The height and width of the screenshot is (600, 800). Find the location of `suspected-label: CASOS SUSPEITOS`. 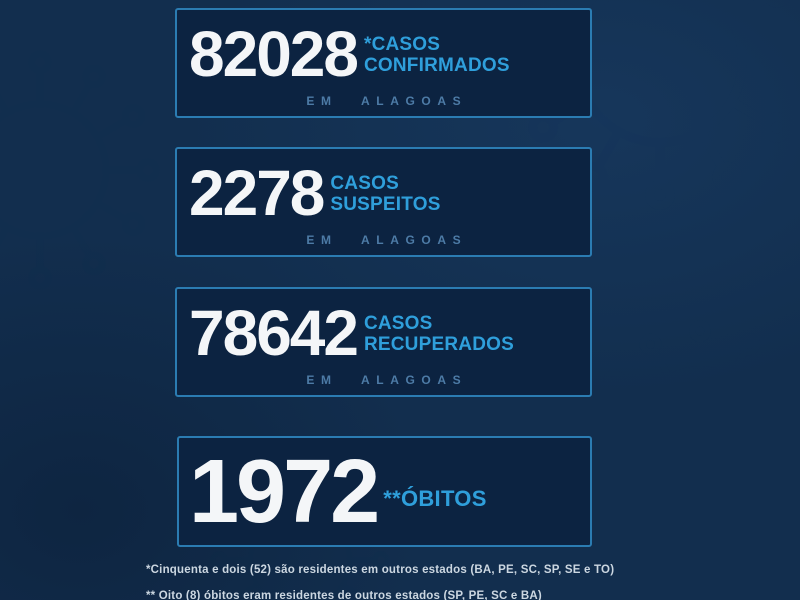

suspected-label: CASOS SUSPEITOS is located at coordinates (385, 194).